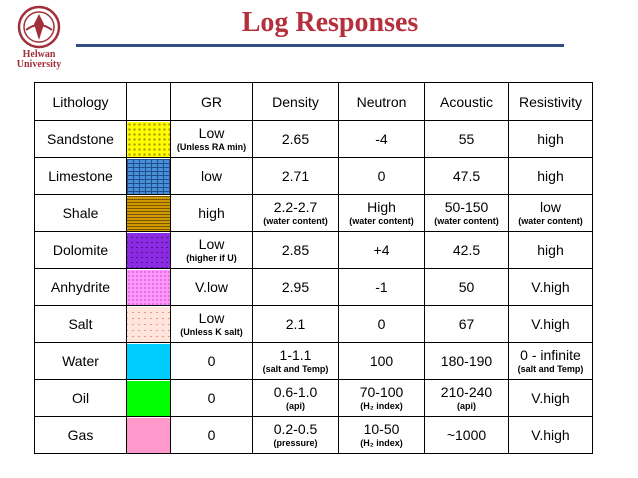 The width and height of the screenshot is (638, 478). Describe the element at coordinates (80, 398) in the screenshot. I see `lithology-cell: Oil` at that location.